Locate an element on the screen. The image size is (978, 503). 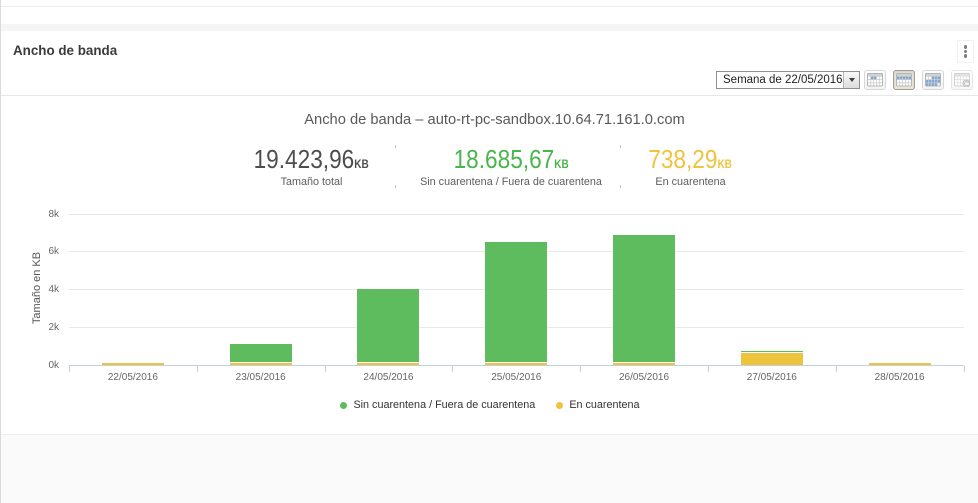
legend-item-quarantine: En cuarentena is located at coordinates (598, 405).